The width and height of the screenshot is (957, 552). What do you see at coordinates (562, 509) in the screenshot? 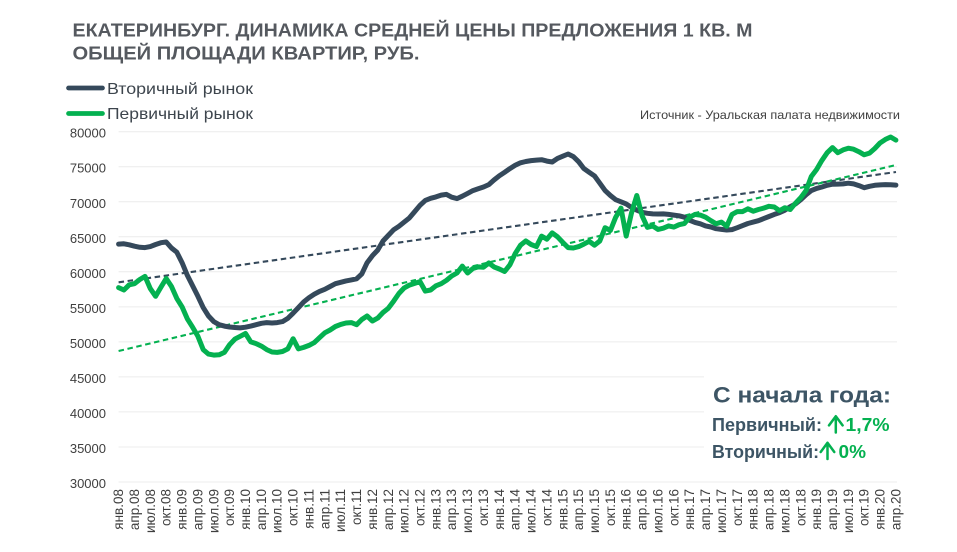
I see `svg-text: янв.15` at bounding box center [562, 509].